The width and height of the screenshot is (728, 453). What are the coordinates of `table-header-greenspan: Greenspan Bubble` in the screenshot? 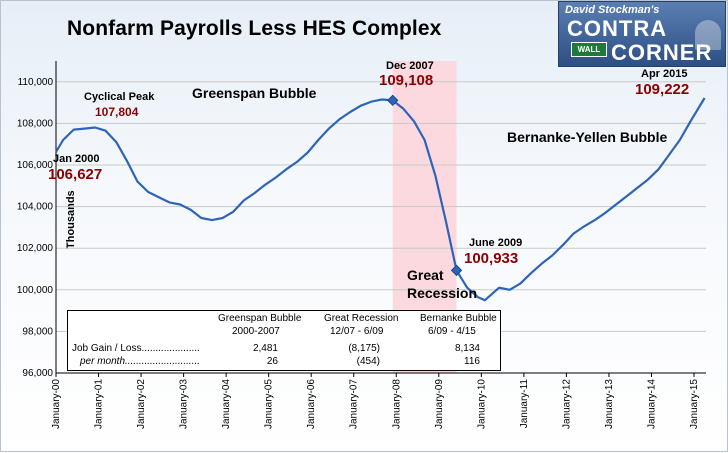 It's located at (260, 318).